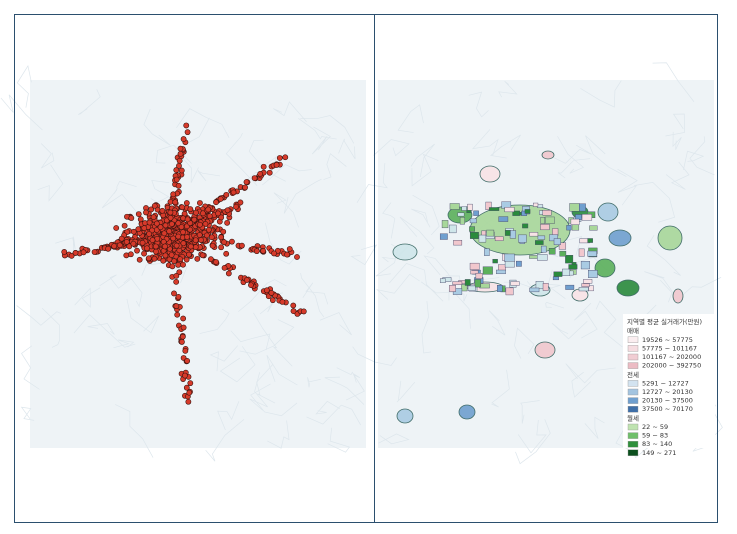  I want to click on legend-item: 22 ~ 59, so click(655, 427).